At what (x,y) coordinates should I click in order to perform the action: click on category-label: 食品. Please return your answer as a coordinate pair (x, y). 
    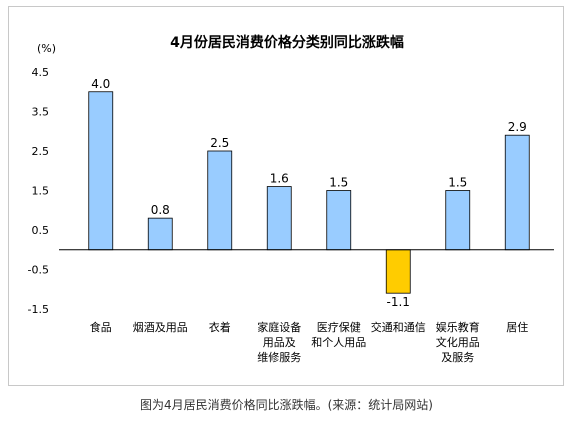
    Looking at the image, I should click on (101, 327).